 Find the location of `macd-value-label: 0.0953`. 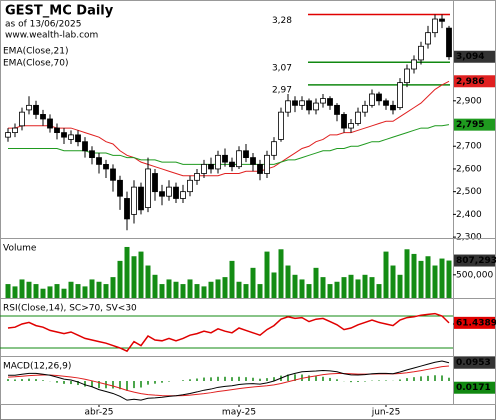

macd-value-label: 0.0953 is located at coordinates (473, 363).